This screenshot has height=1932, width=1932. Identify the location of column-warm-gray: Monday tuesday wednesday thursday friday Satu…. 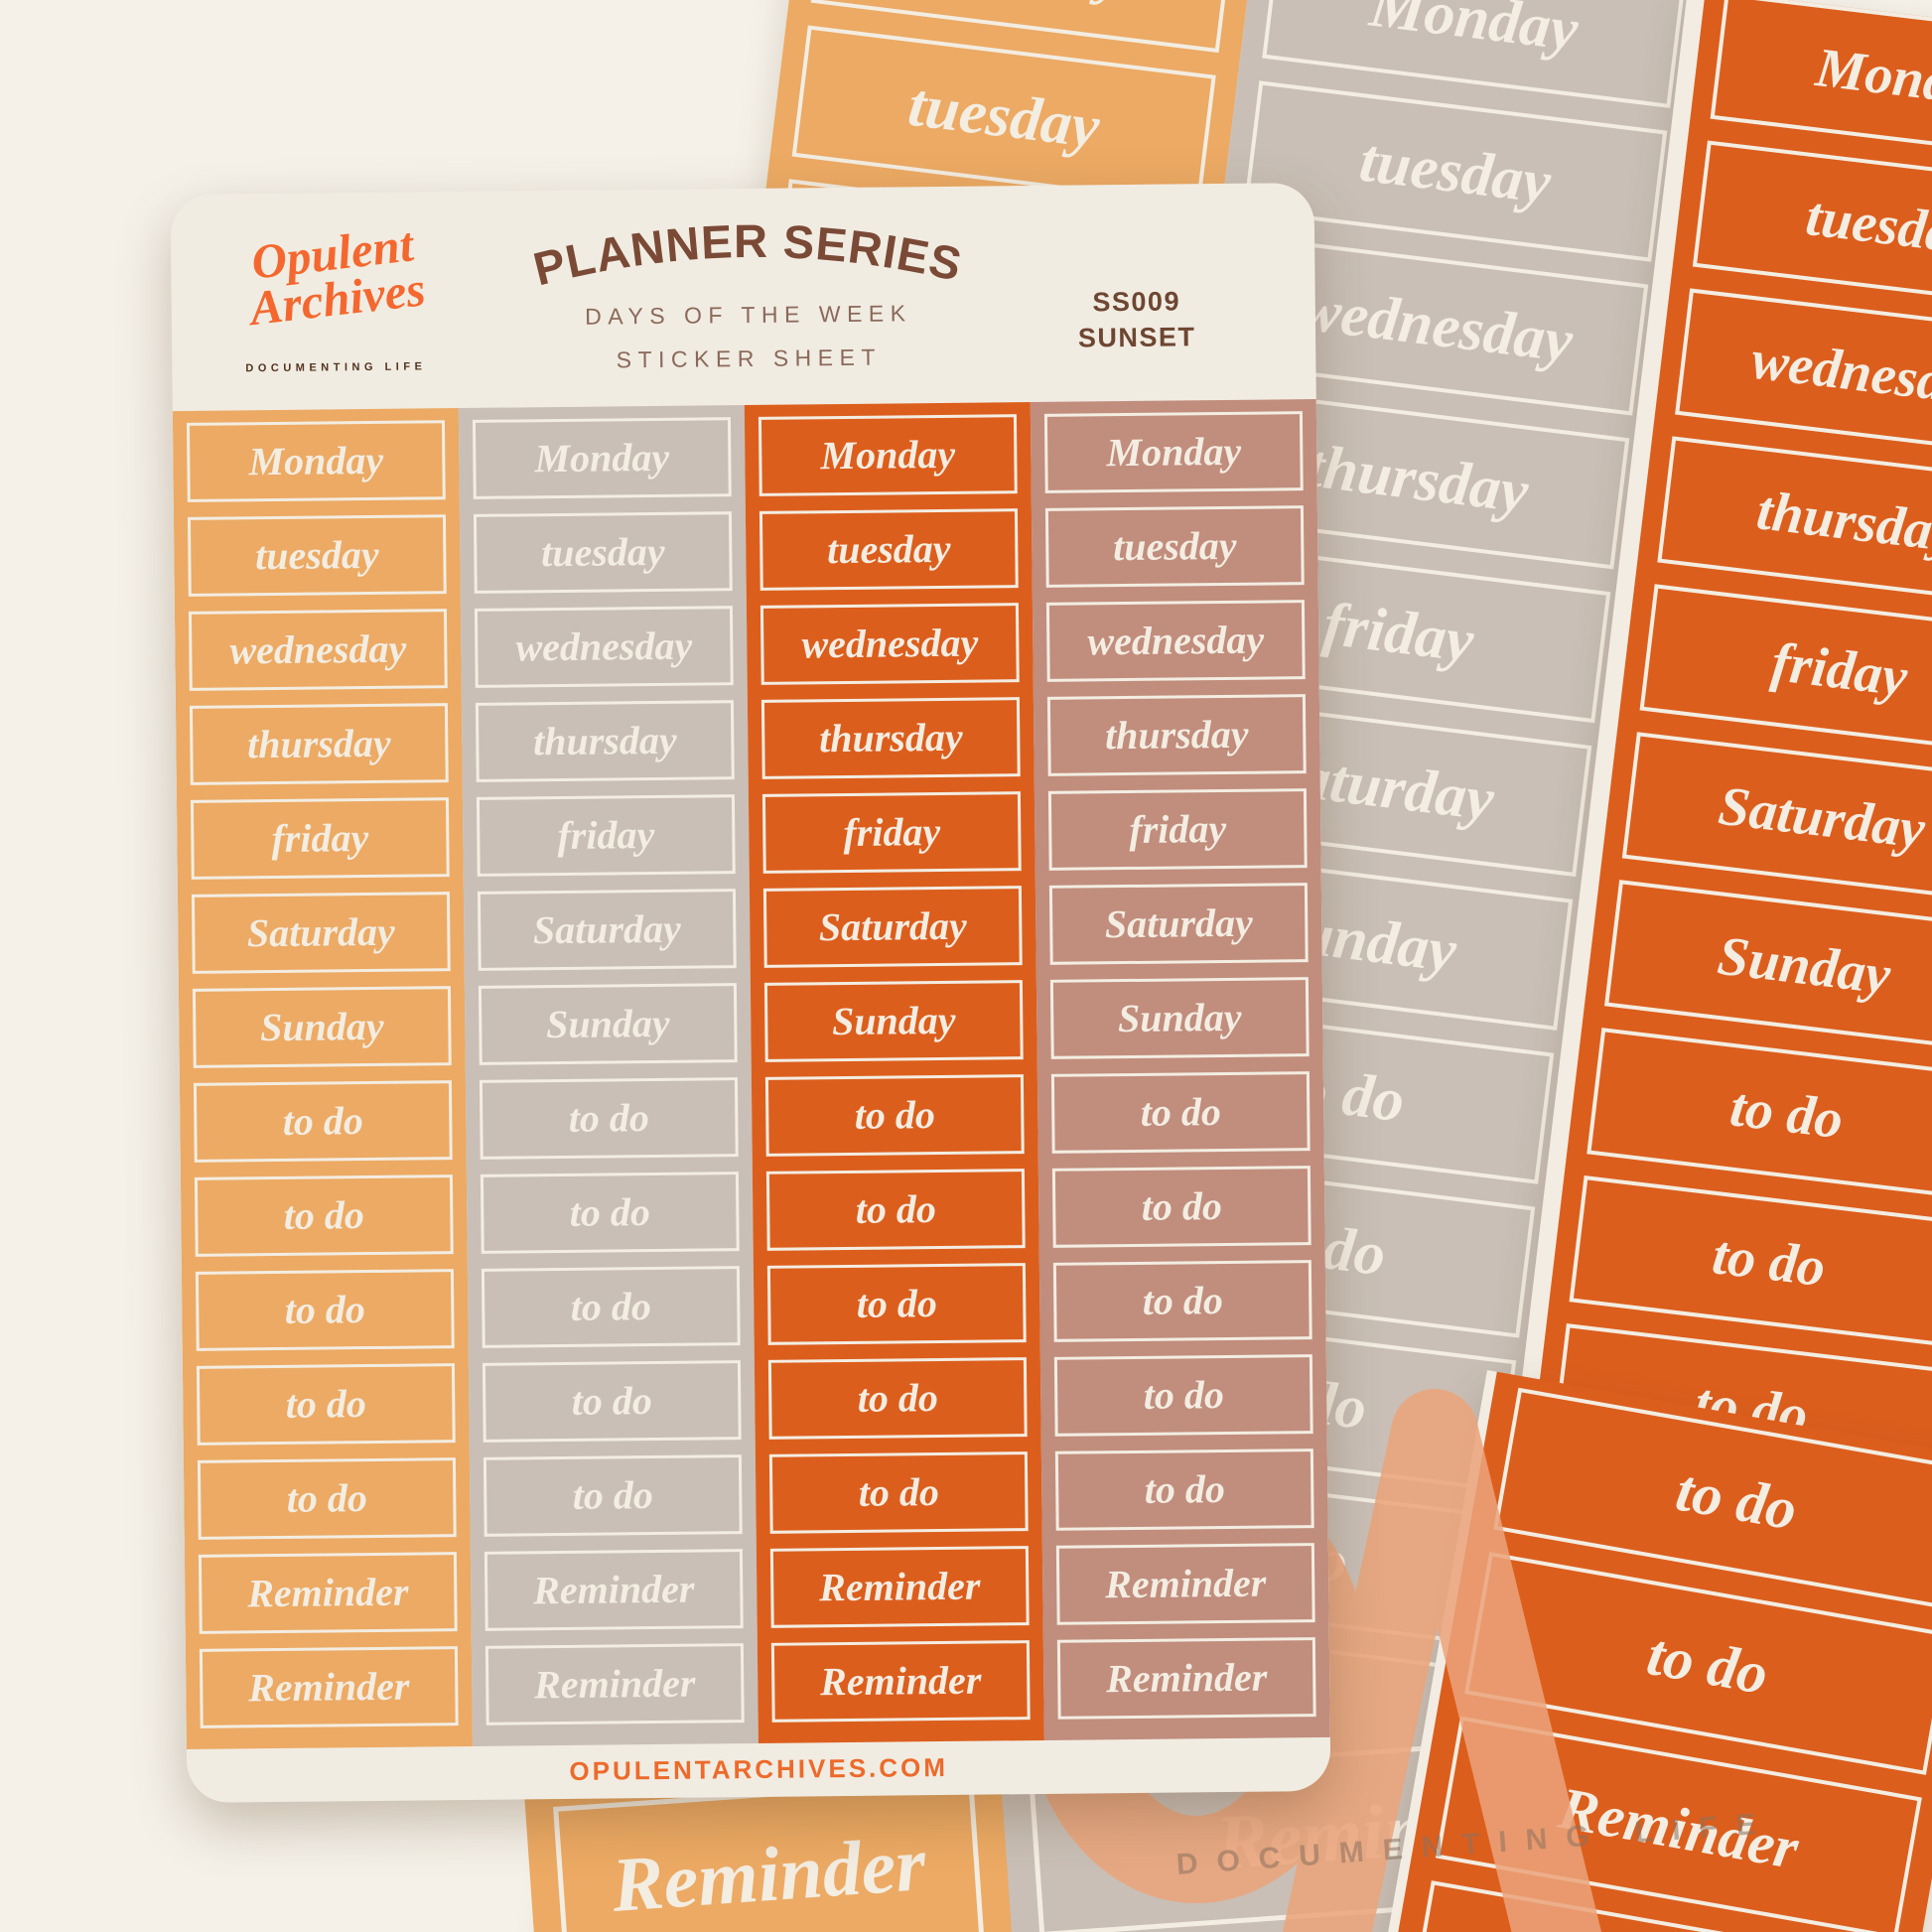
(609, 1075).